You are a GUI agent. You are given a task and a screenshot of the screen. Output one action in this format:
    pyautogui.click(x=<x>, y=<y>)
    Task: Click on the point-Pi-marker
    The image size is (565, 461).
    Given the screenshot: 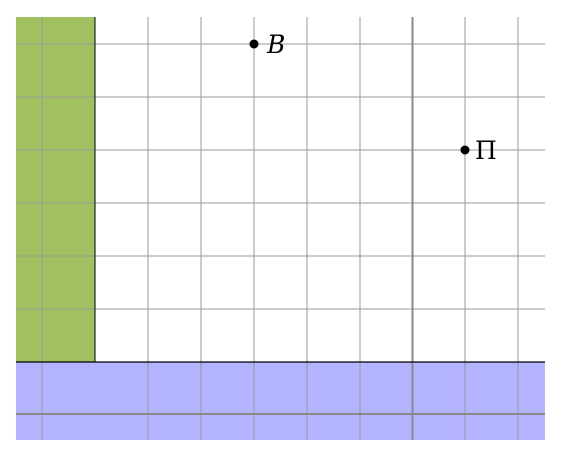 What is the action you would take?
    pyautogui.click(x=465, y=150)
    